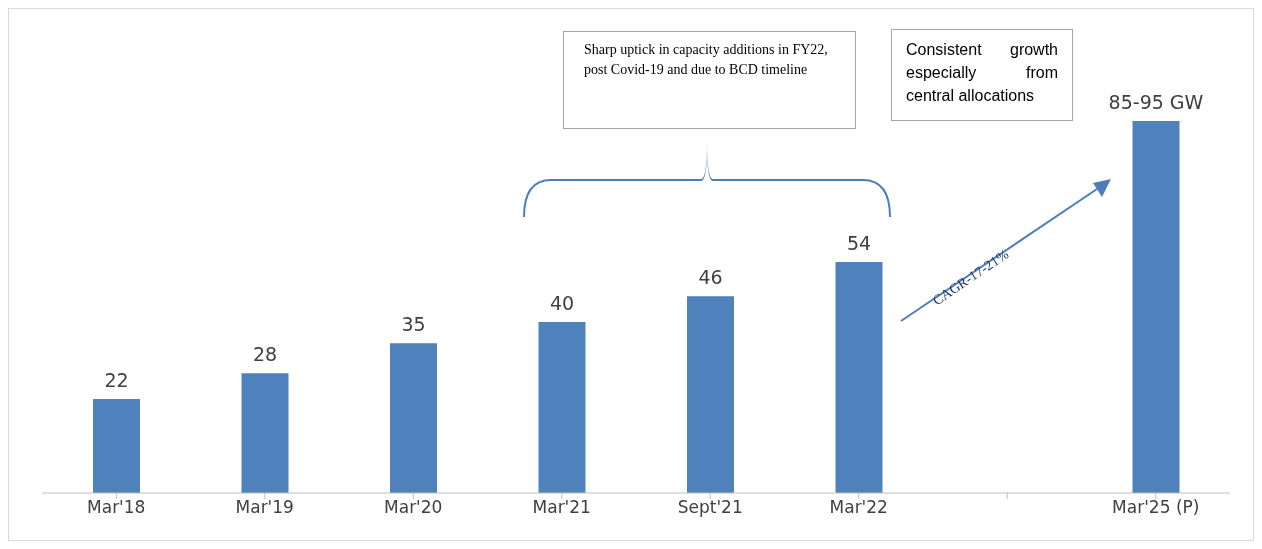 The width and height of the screenshot is (1262, 549). I want to click on data-label: 40, so click(562, 302).